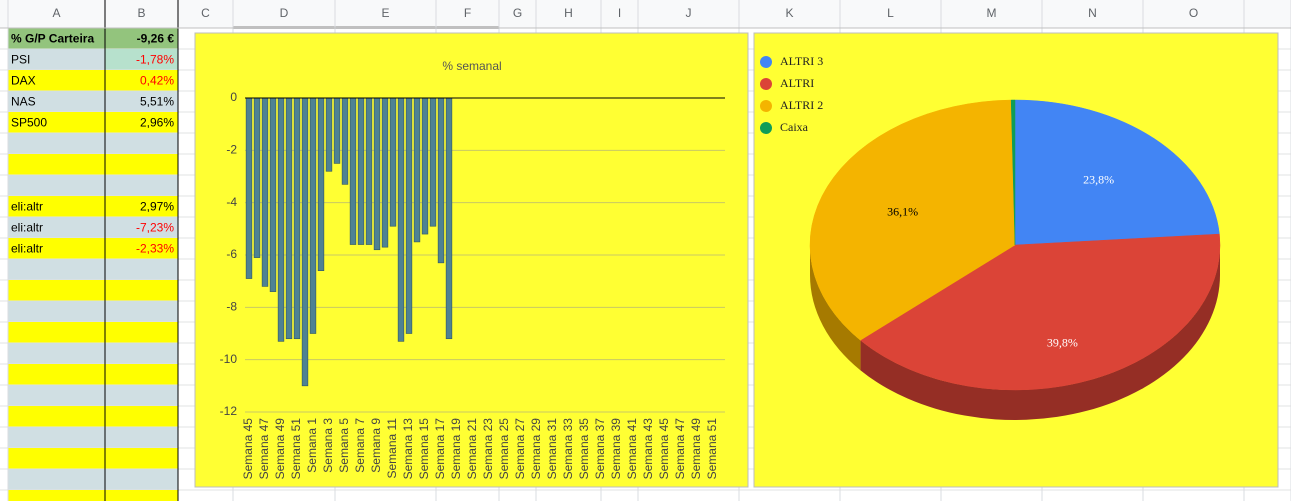  I want to click on x-tick-label: Semana 37, so click(600, 449).